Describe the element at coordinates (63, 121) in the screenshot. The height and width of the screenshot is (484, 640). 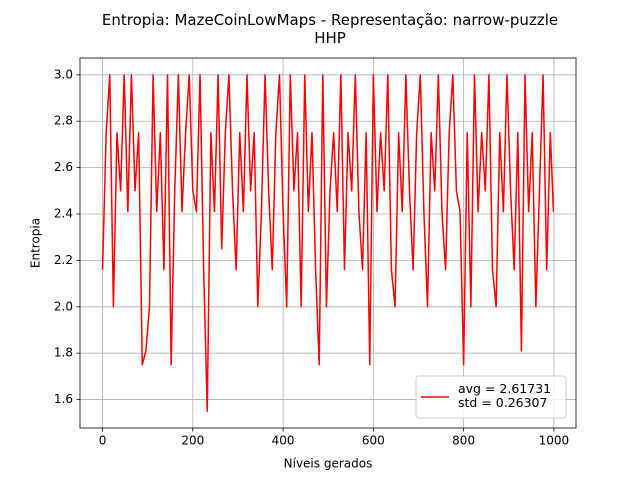
I see `y-tick-label: 2.8` at that location.